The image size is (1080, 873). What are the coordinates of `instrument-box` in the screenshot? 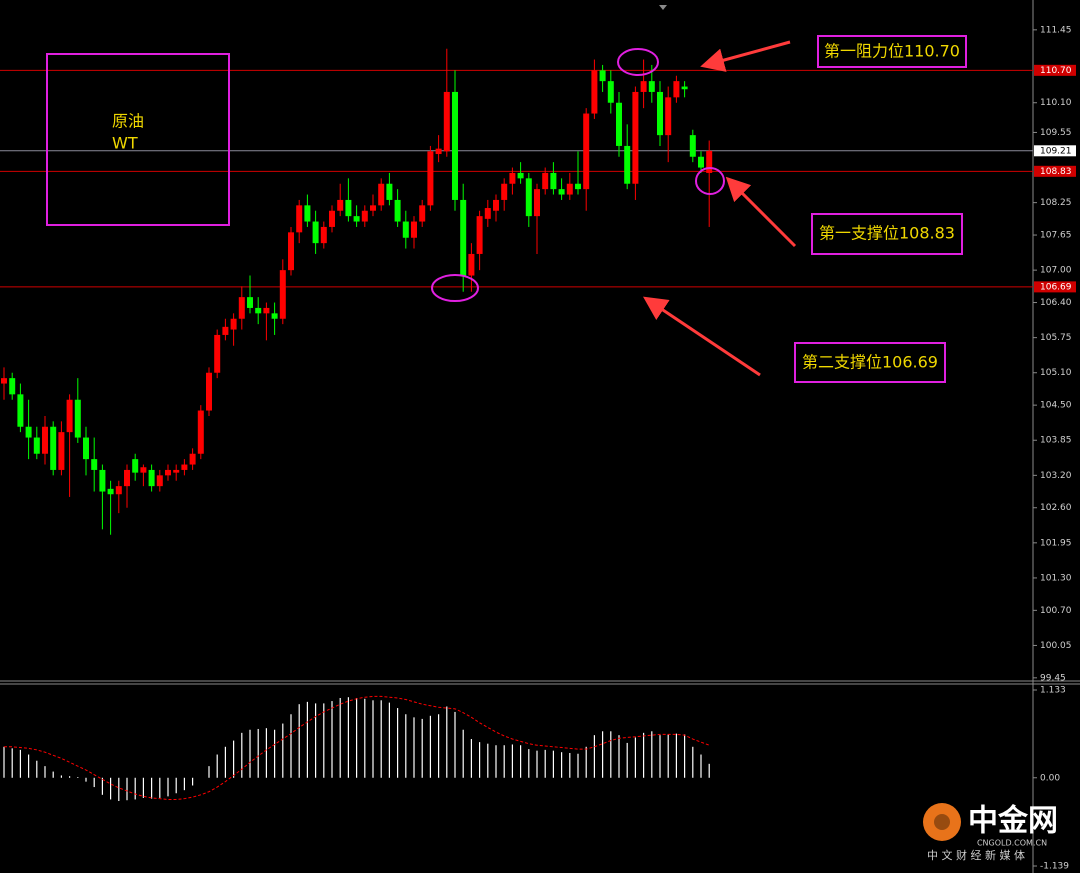 It's located at (138, 139).